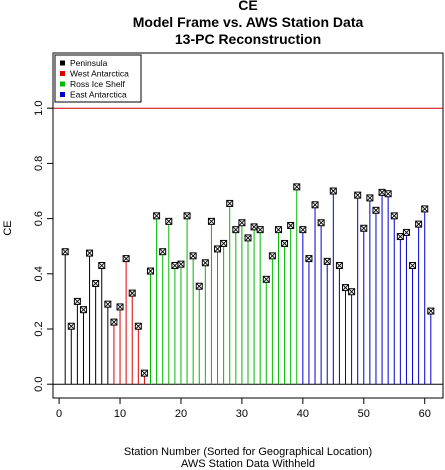  I want to click on x-tick-label-30: 30, so click(242, 414).